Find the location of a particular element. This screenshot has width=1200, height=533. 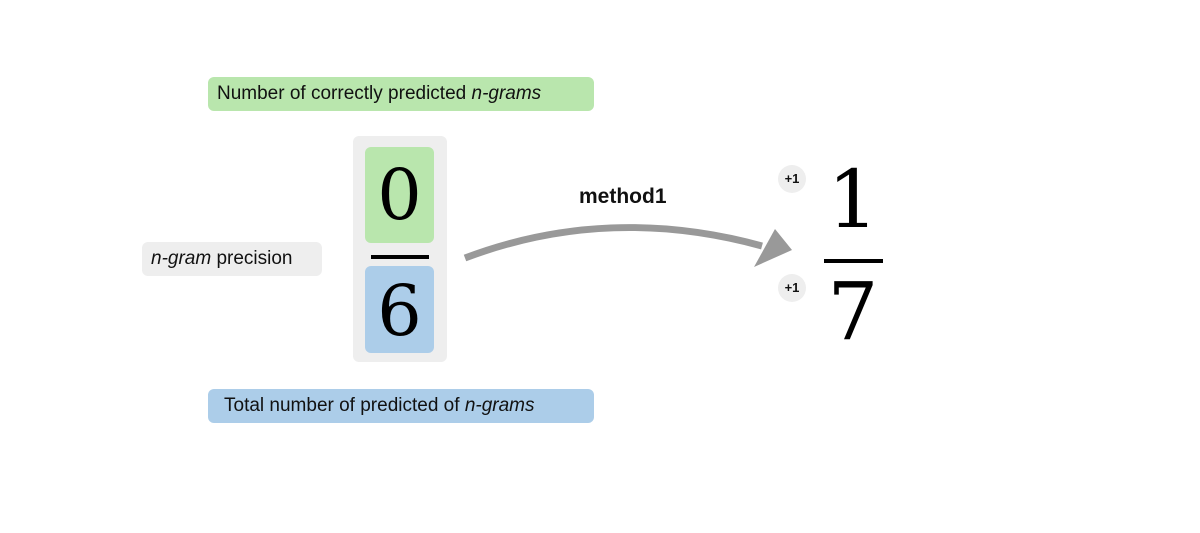

original-numerator: 0 is located at coordinates (399, 195).